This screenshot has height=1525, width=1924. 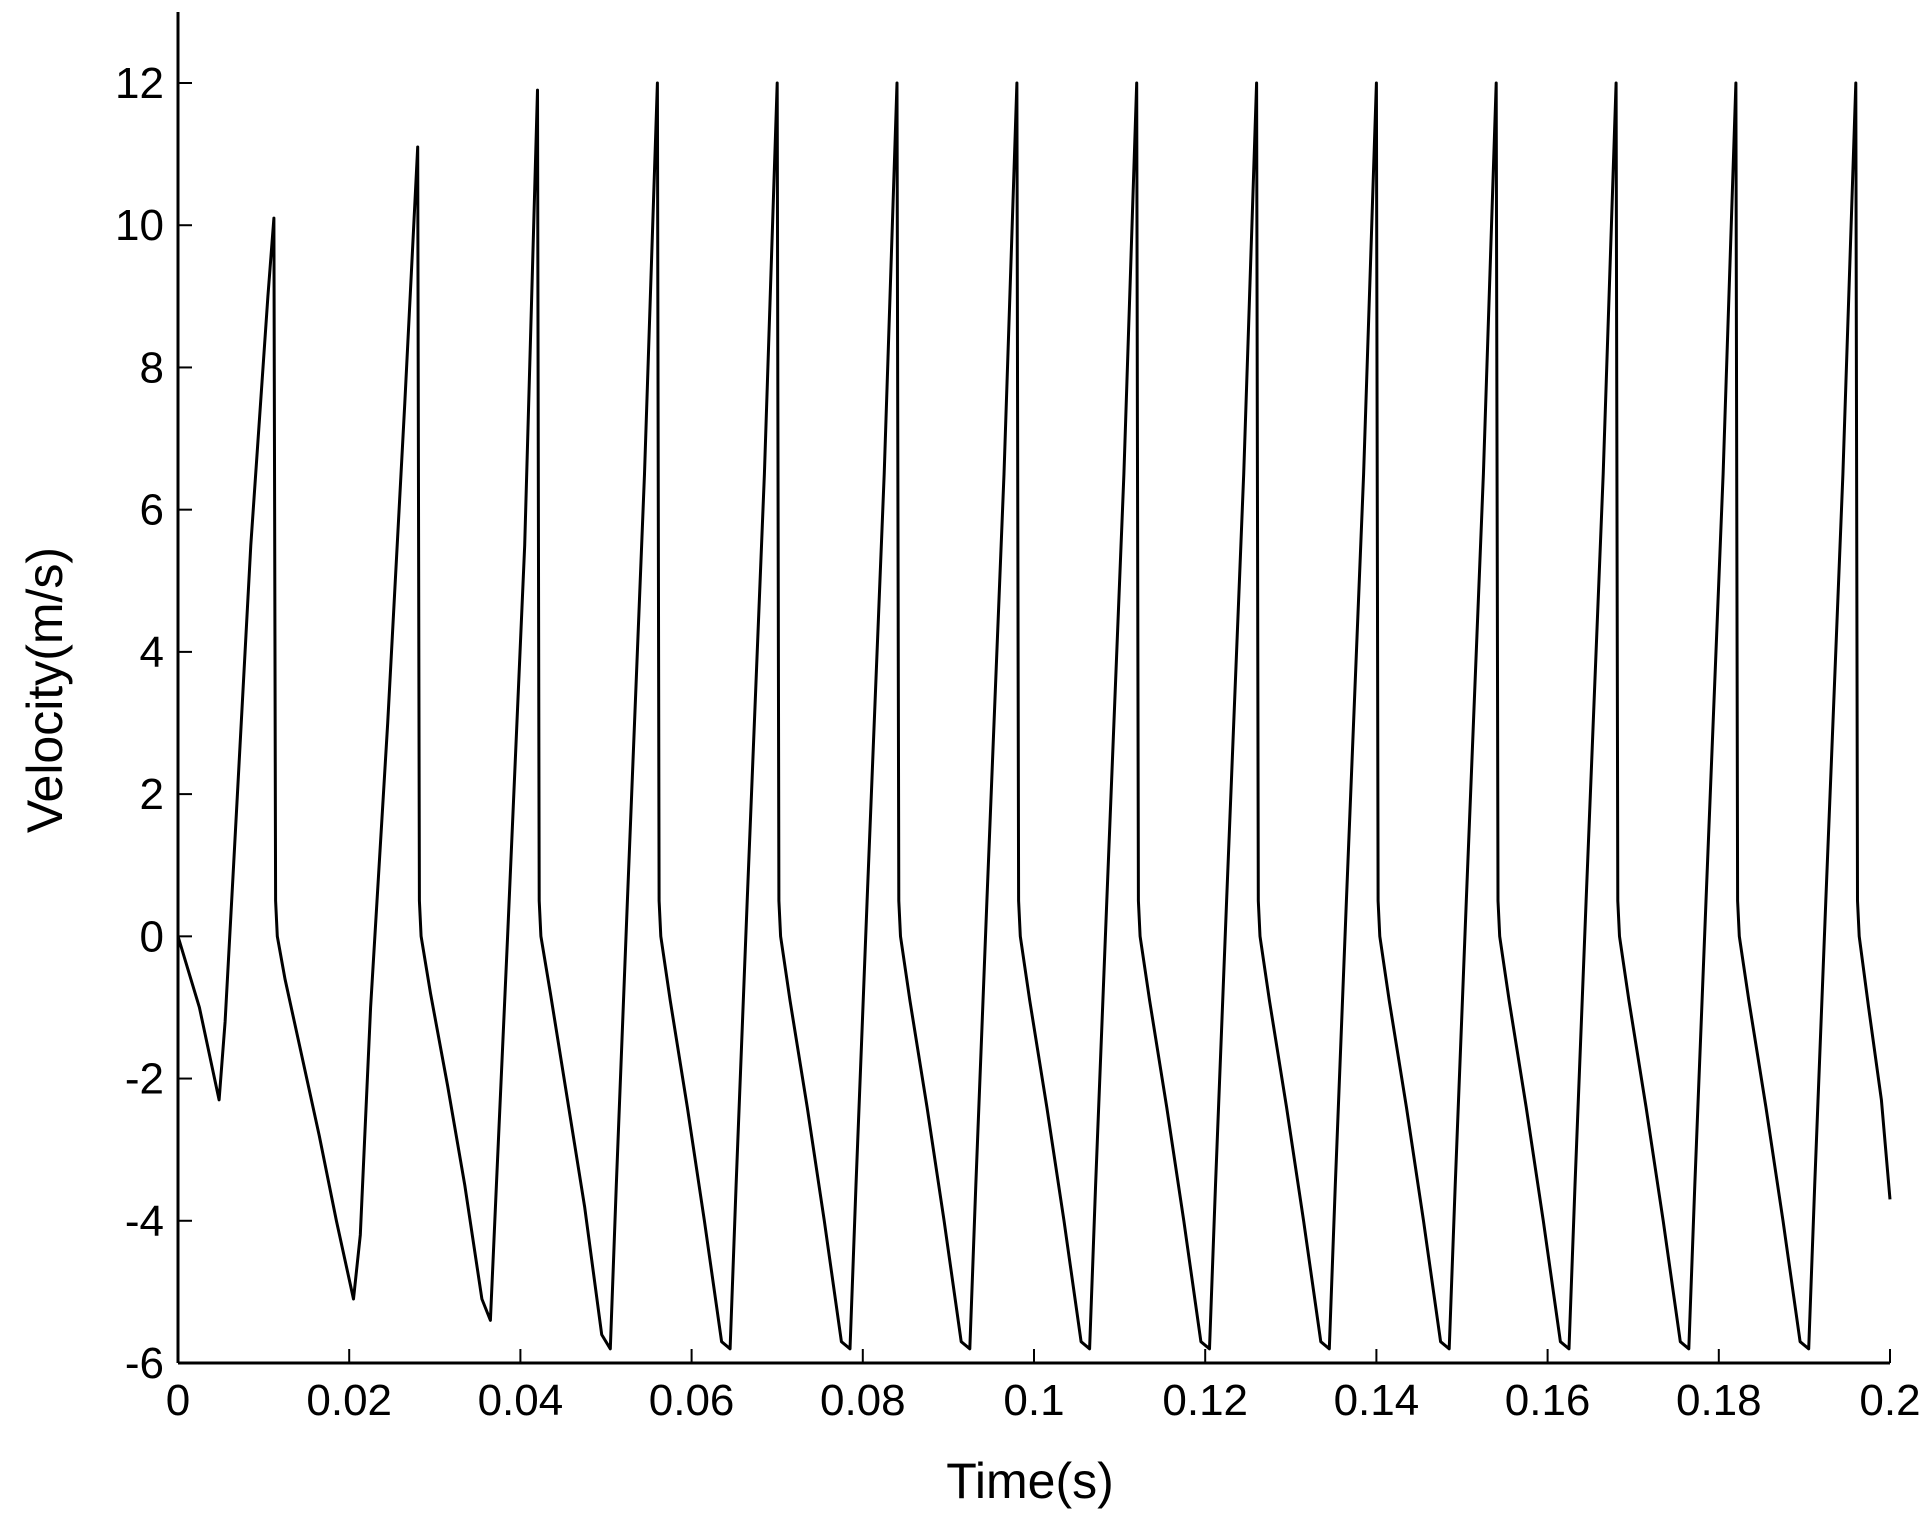 I want to click on y-tick-label: 6, so click(x=152, y=510).